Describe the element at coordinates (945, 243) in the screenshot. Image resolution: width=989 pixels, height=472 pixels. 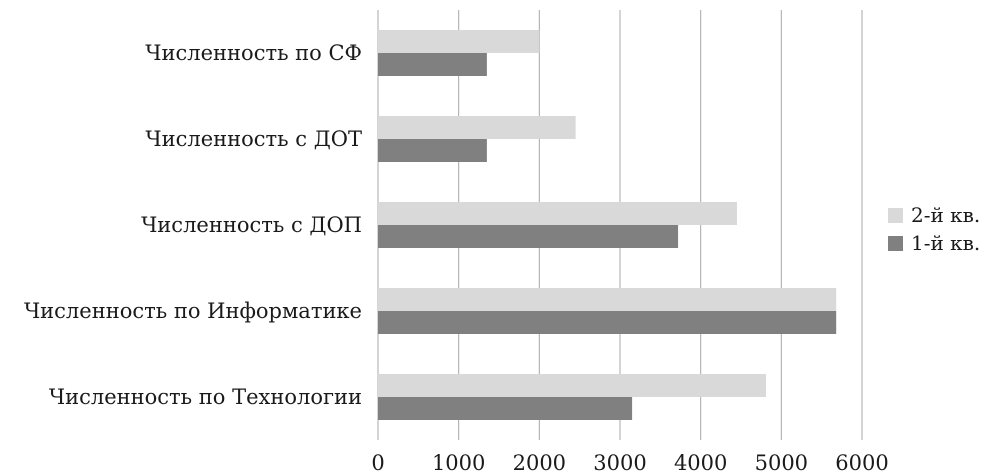
I see `legend-label: 1-й кв.` at that location.